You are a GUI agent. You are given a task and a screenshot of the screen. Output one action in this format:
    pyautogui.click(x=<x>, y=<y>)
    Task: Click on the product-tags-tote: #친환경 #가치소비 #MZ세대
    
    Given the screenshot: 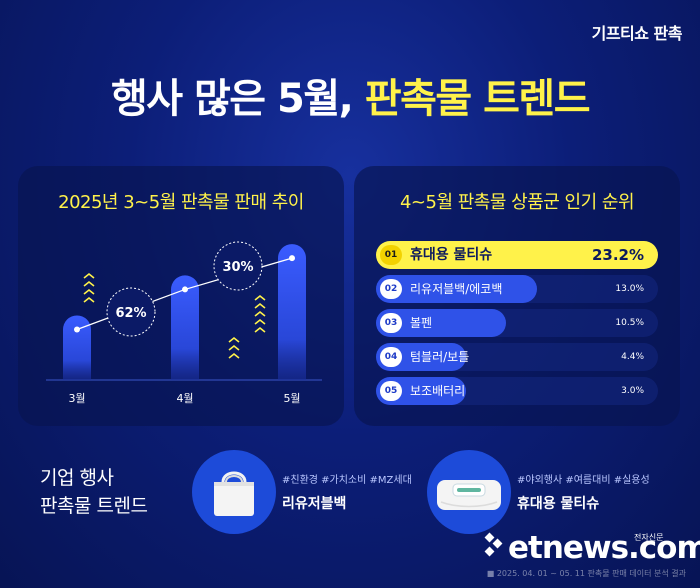 What is the action you would take?
    pyautogui.click(x=347, y=480)
    